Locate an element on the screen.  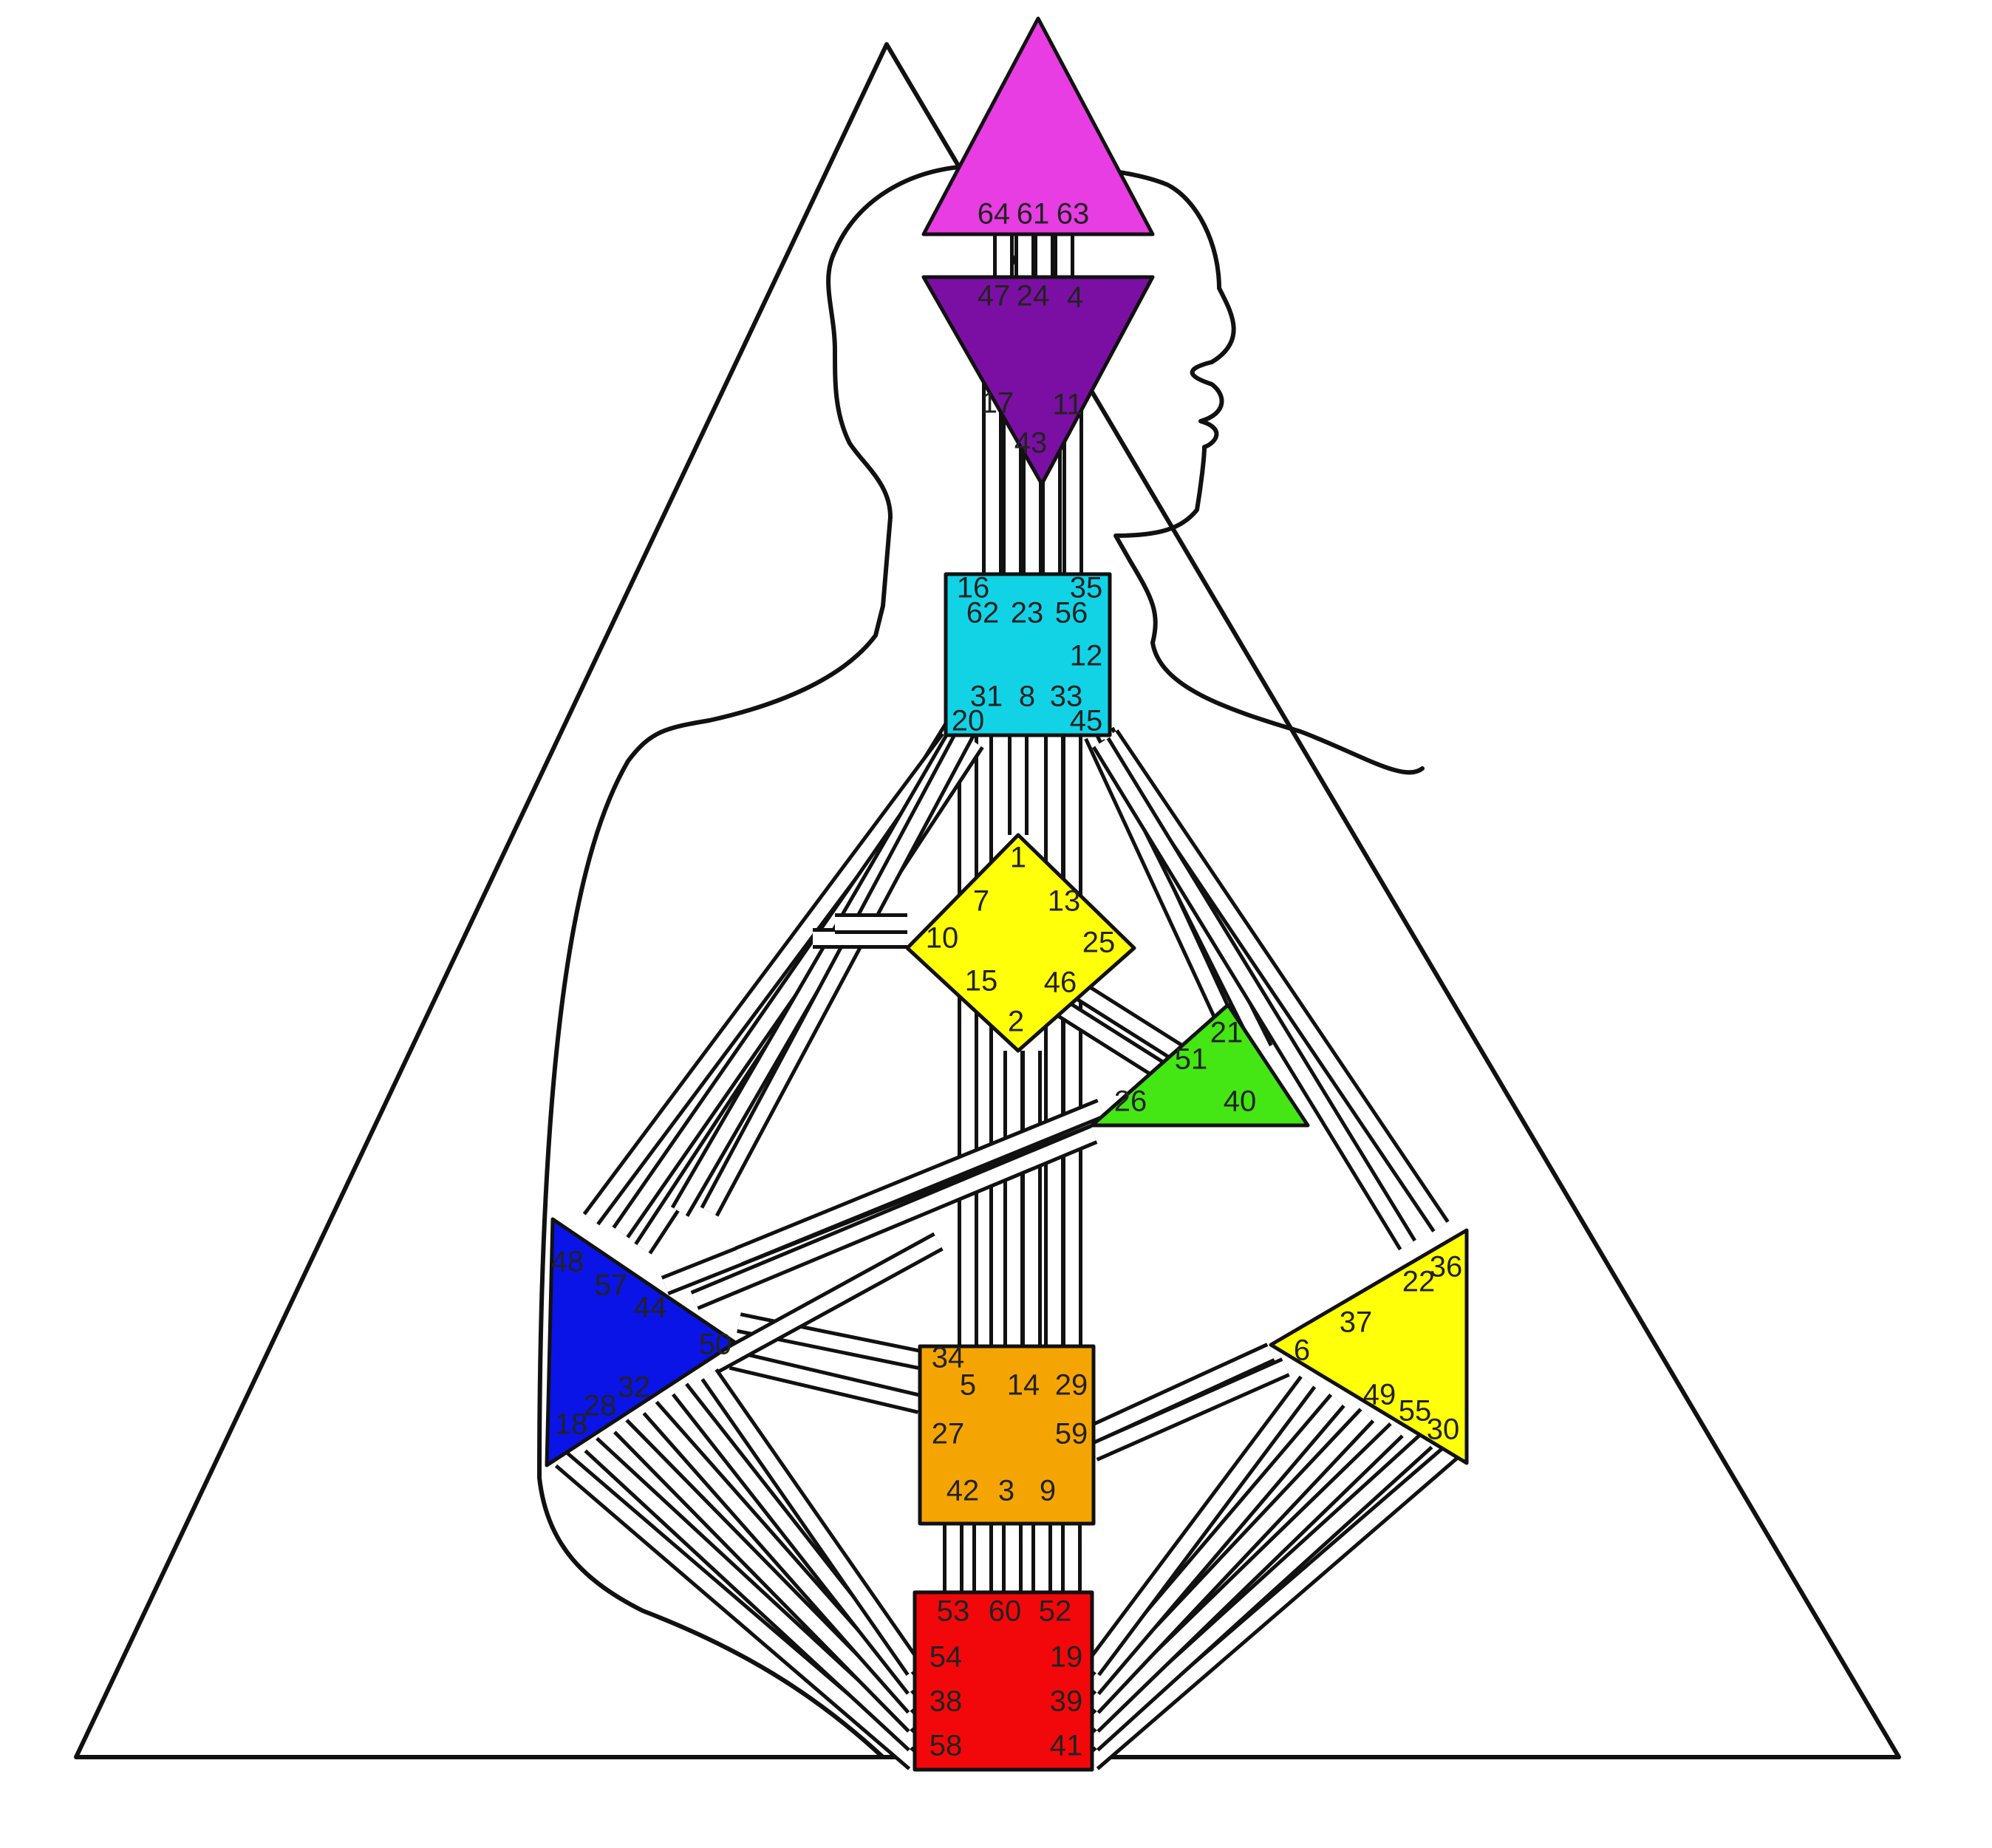
channel-line-39-fill is located at coordinates (753, 1594).